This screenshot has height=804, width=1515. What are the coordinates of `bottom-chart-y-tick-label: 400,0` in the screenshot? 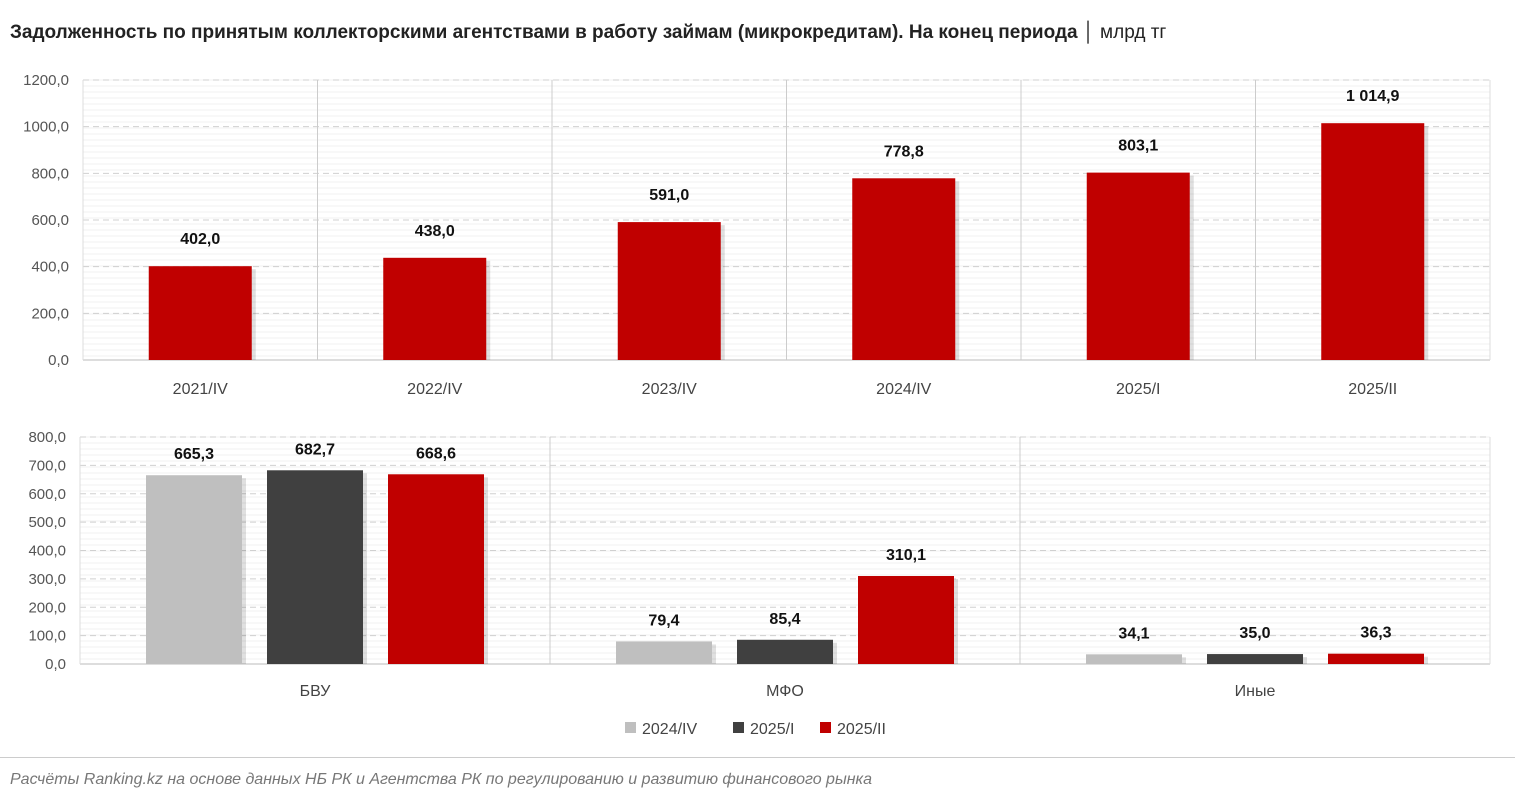 It's located at (47, 551).